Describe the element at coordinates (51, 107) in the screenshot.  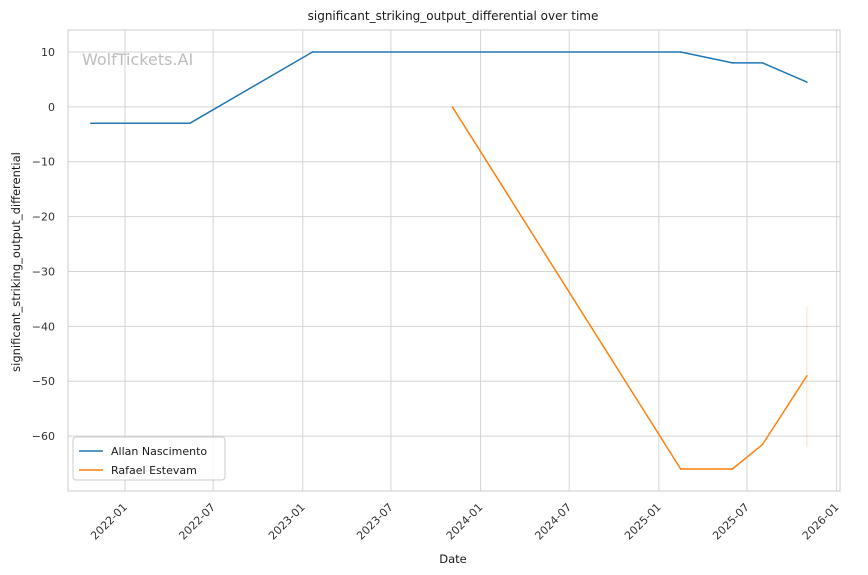
I see `y-tick-label: 0` at that location.